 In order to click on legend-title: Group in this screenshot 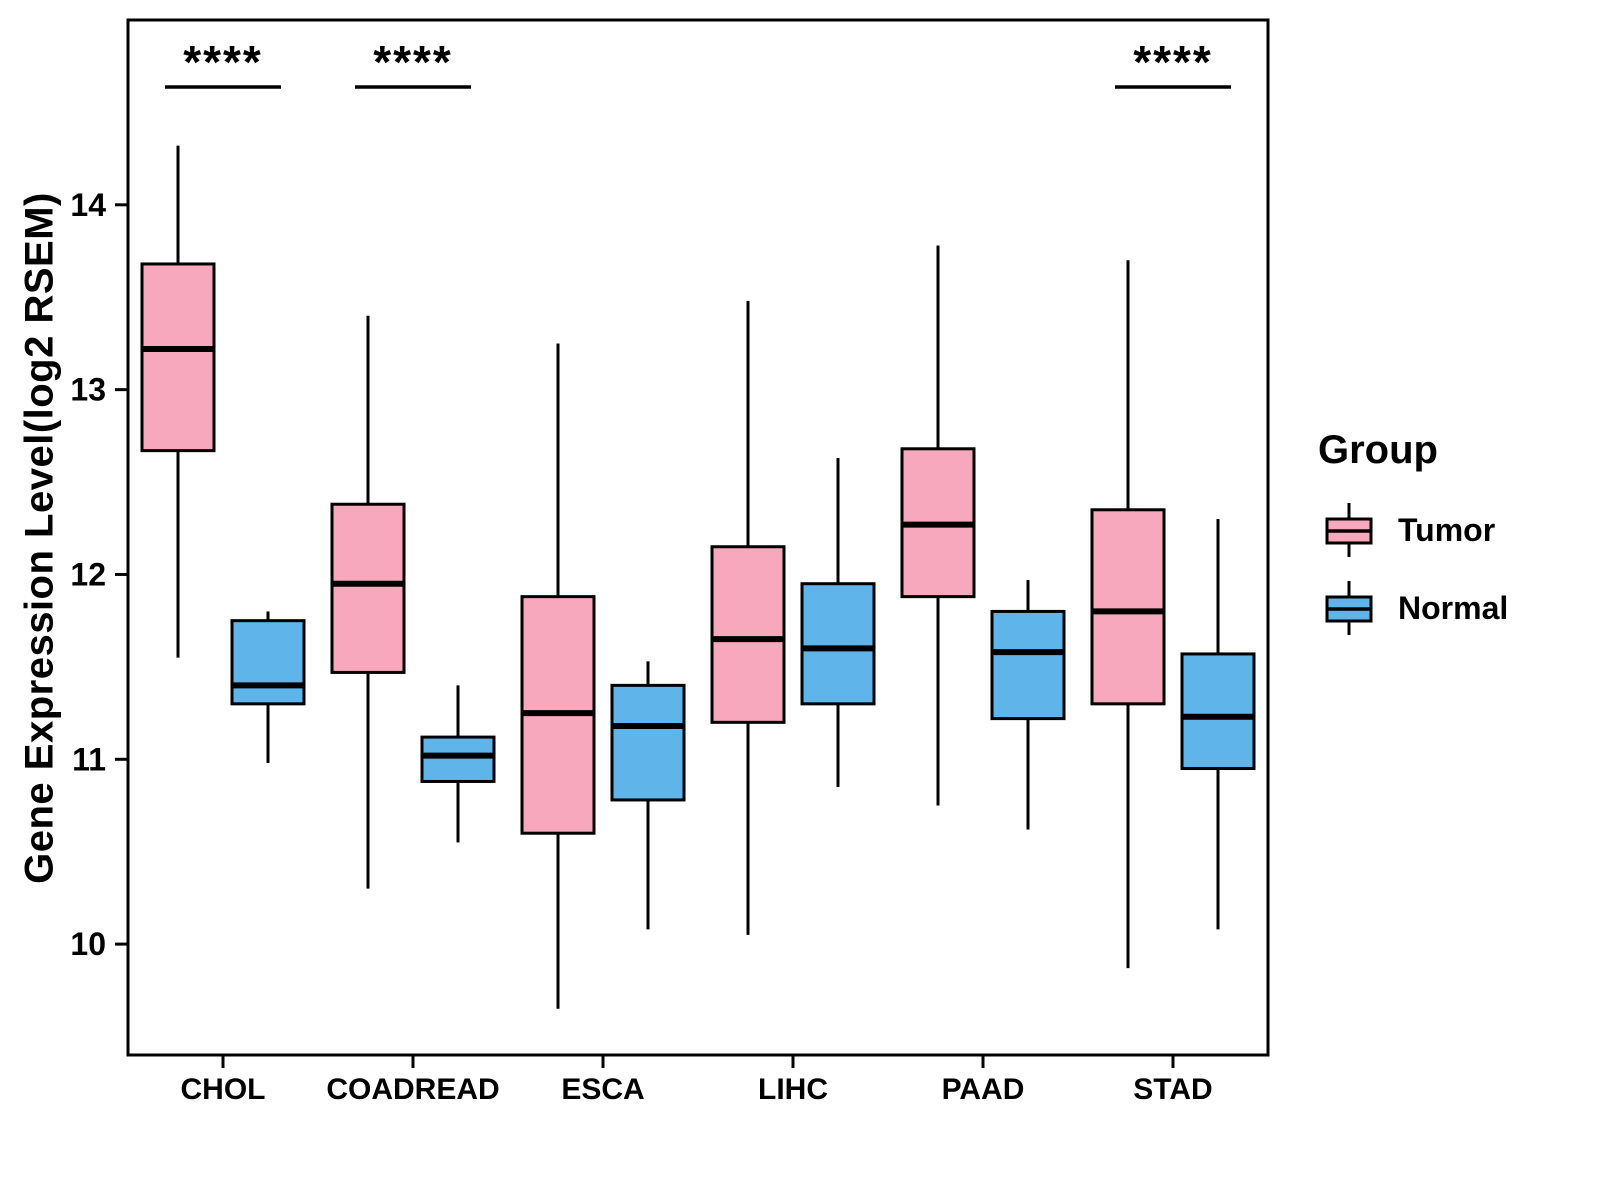, I will do `click(1378, 450)`.